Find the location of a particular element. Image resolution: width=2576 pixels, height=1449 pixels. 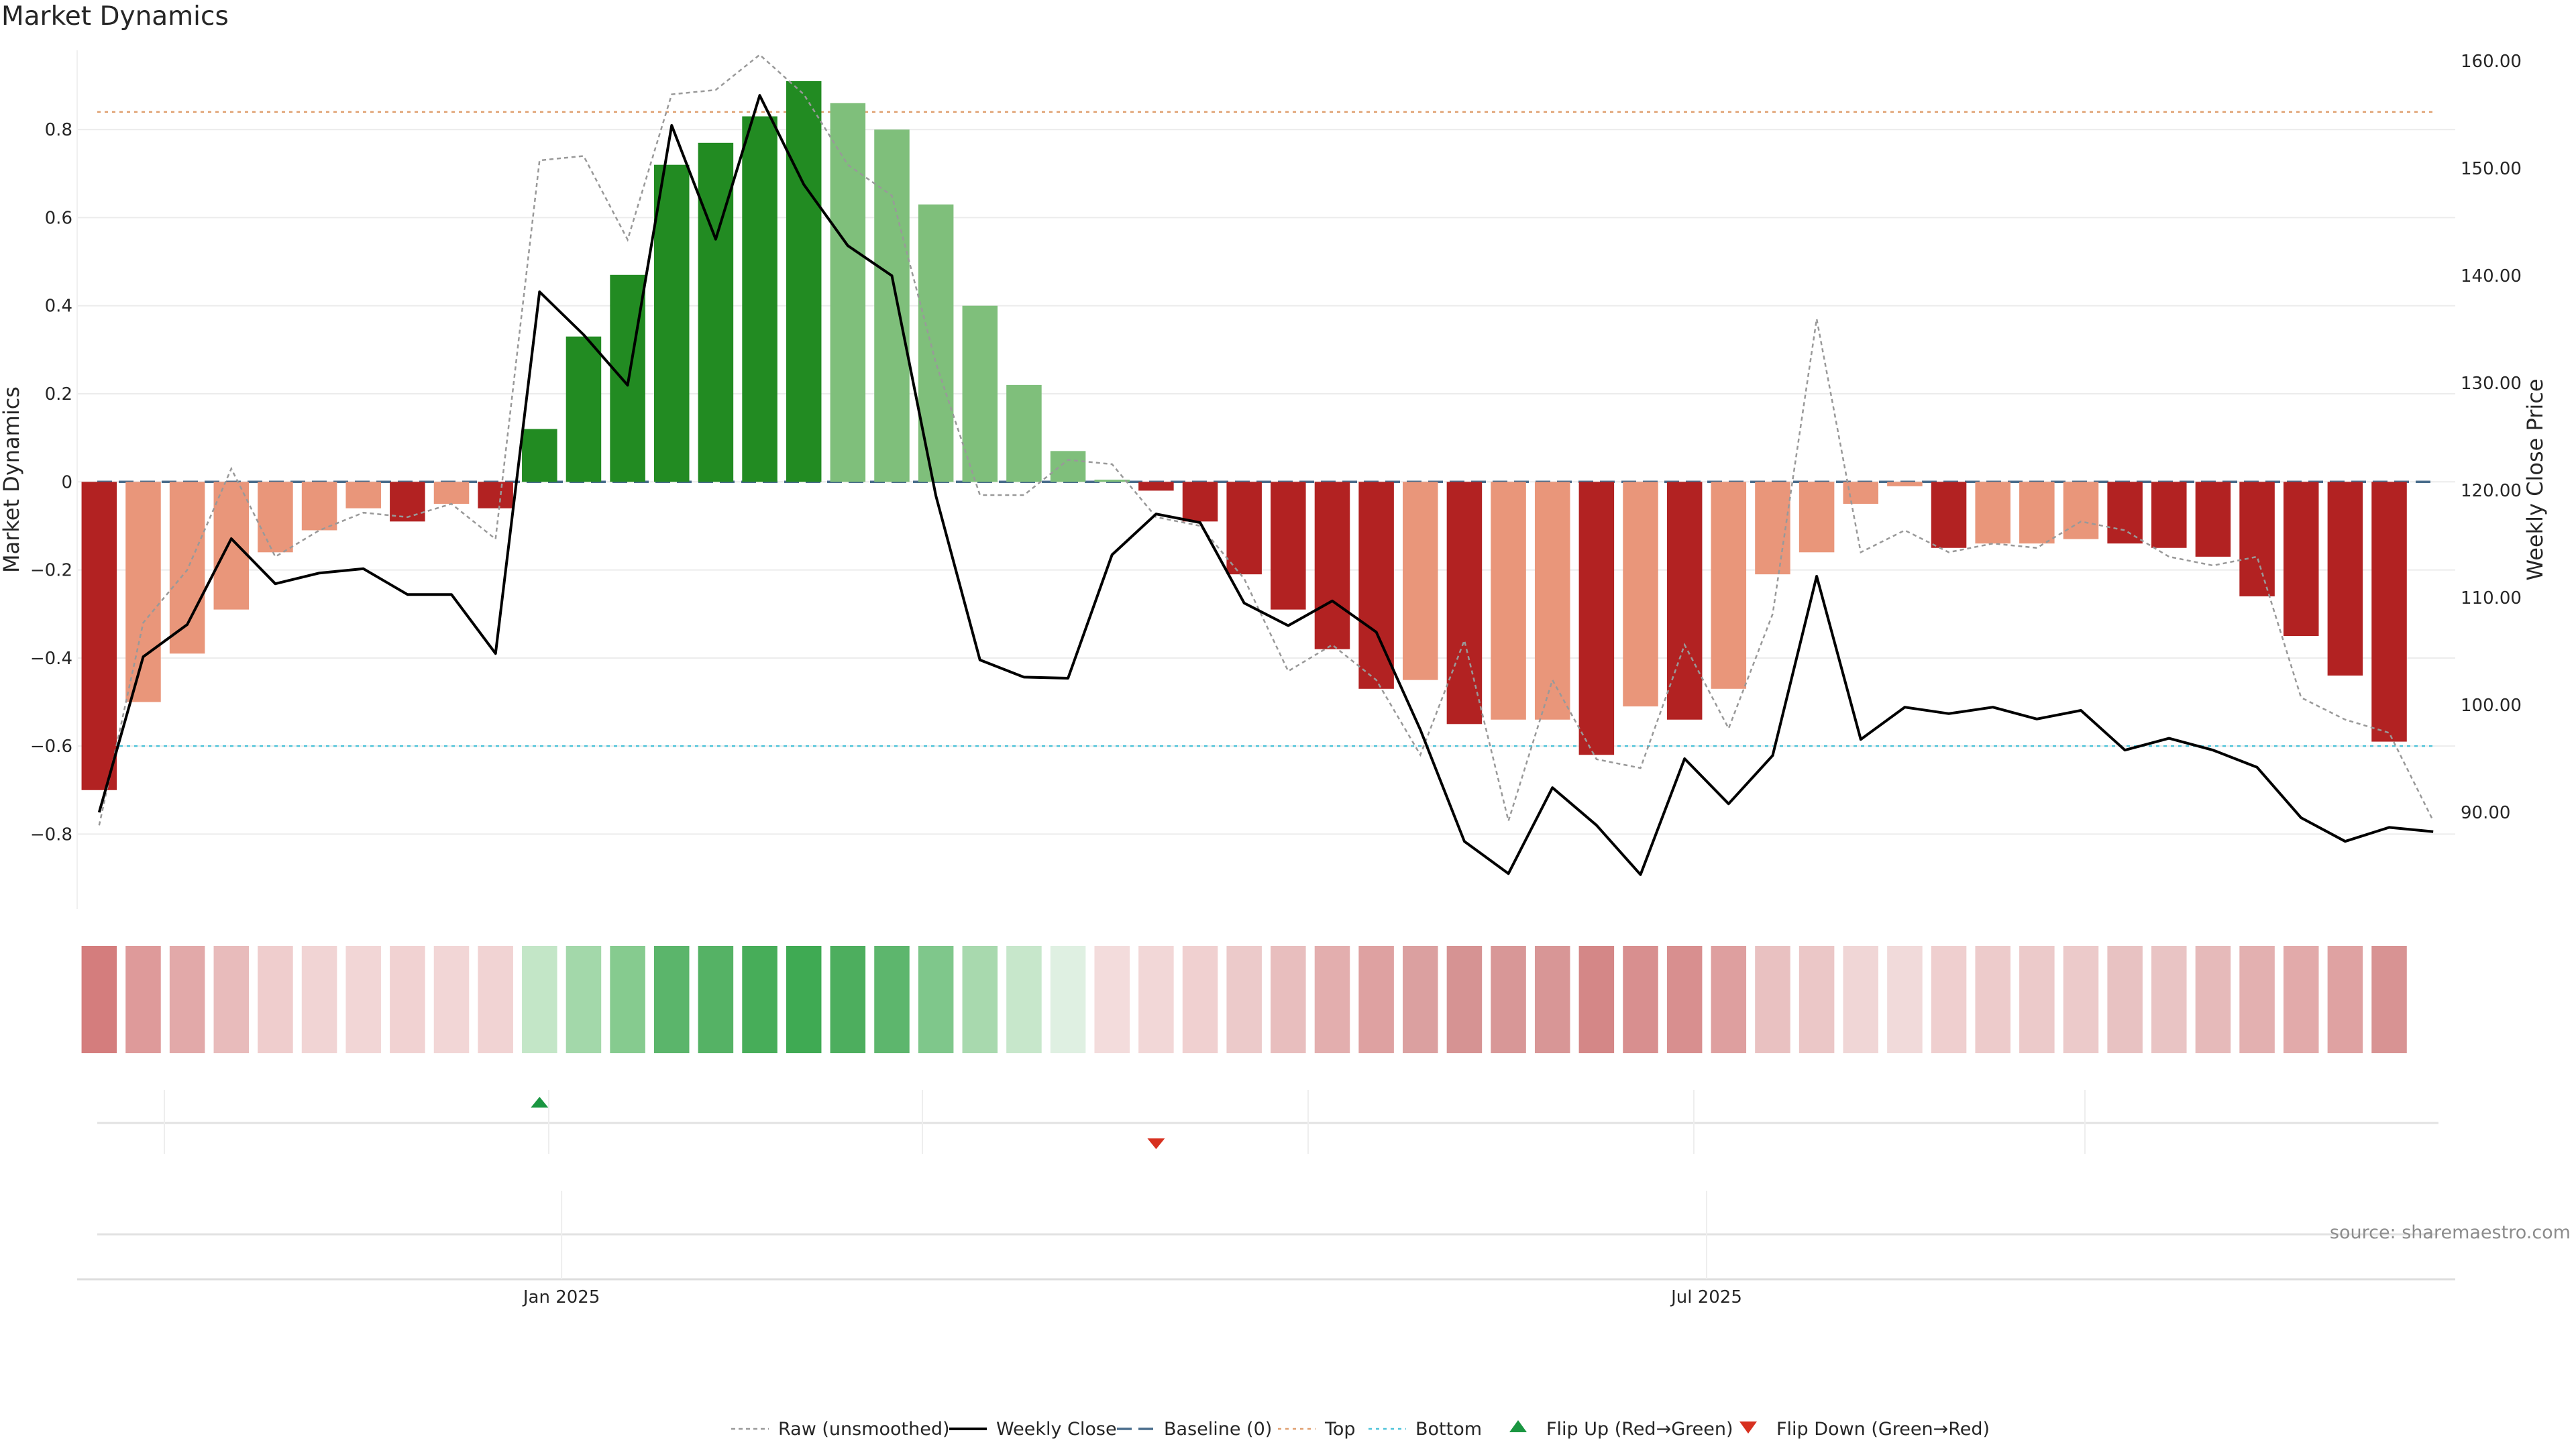

flip-up-marker is located at coordinates (540, 1102).